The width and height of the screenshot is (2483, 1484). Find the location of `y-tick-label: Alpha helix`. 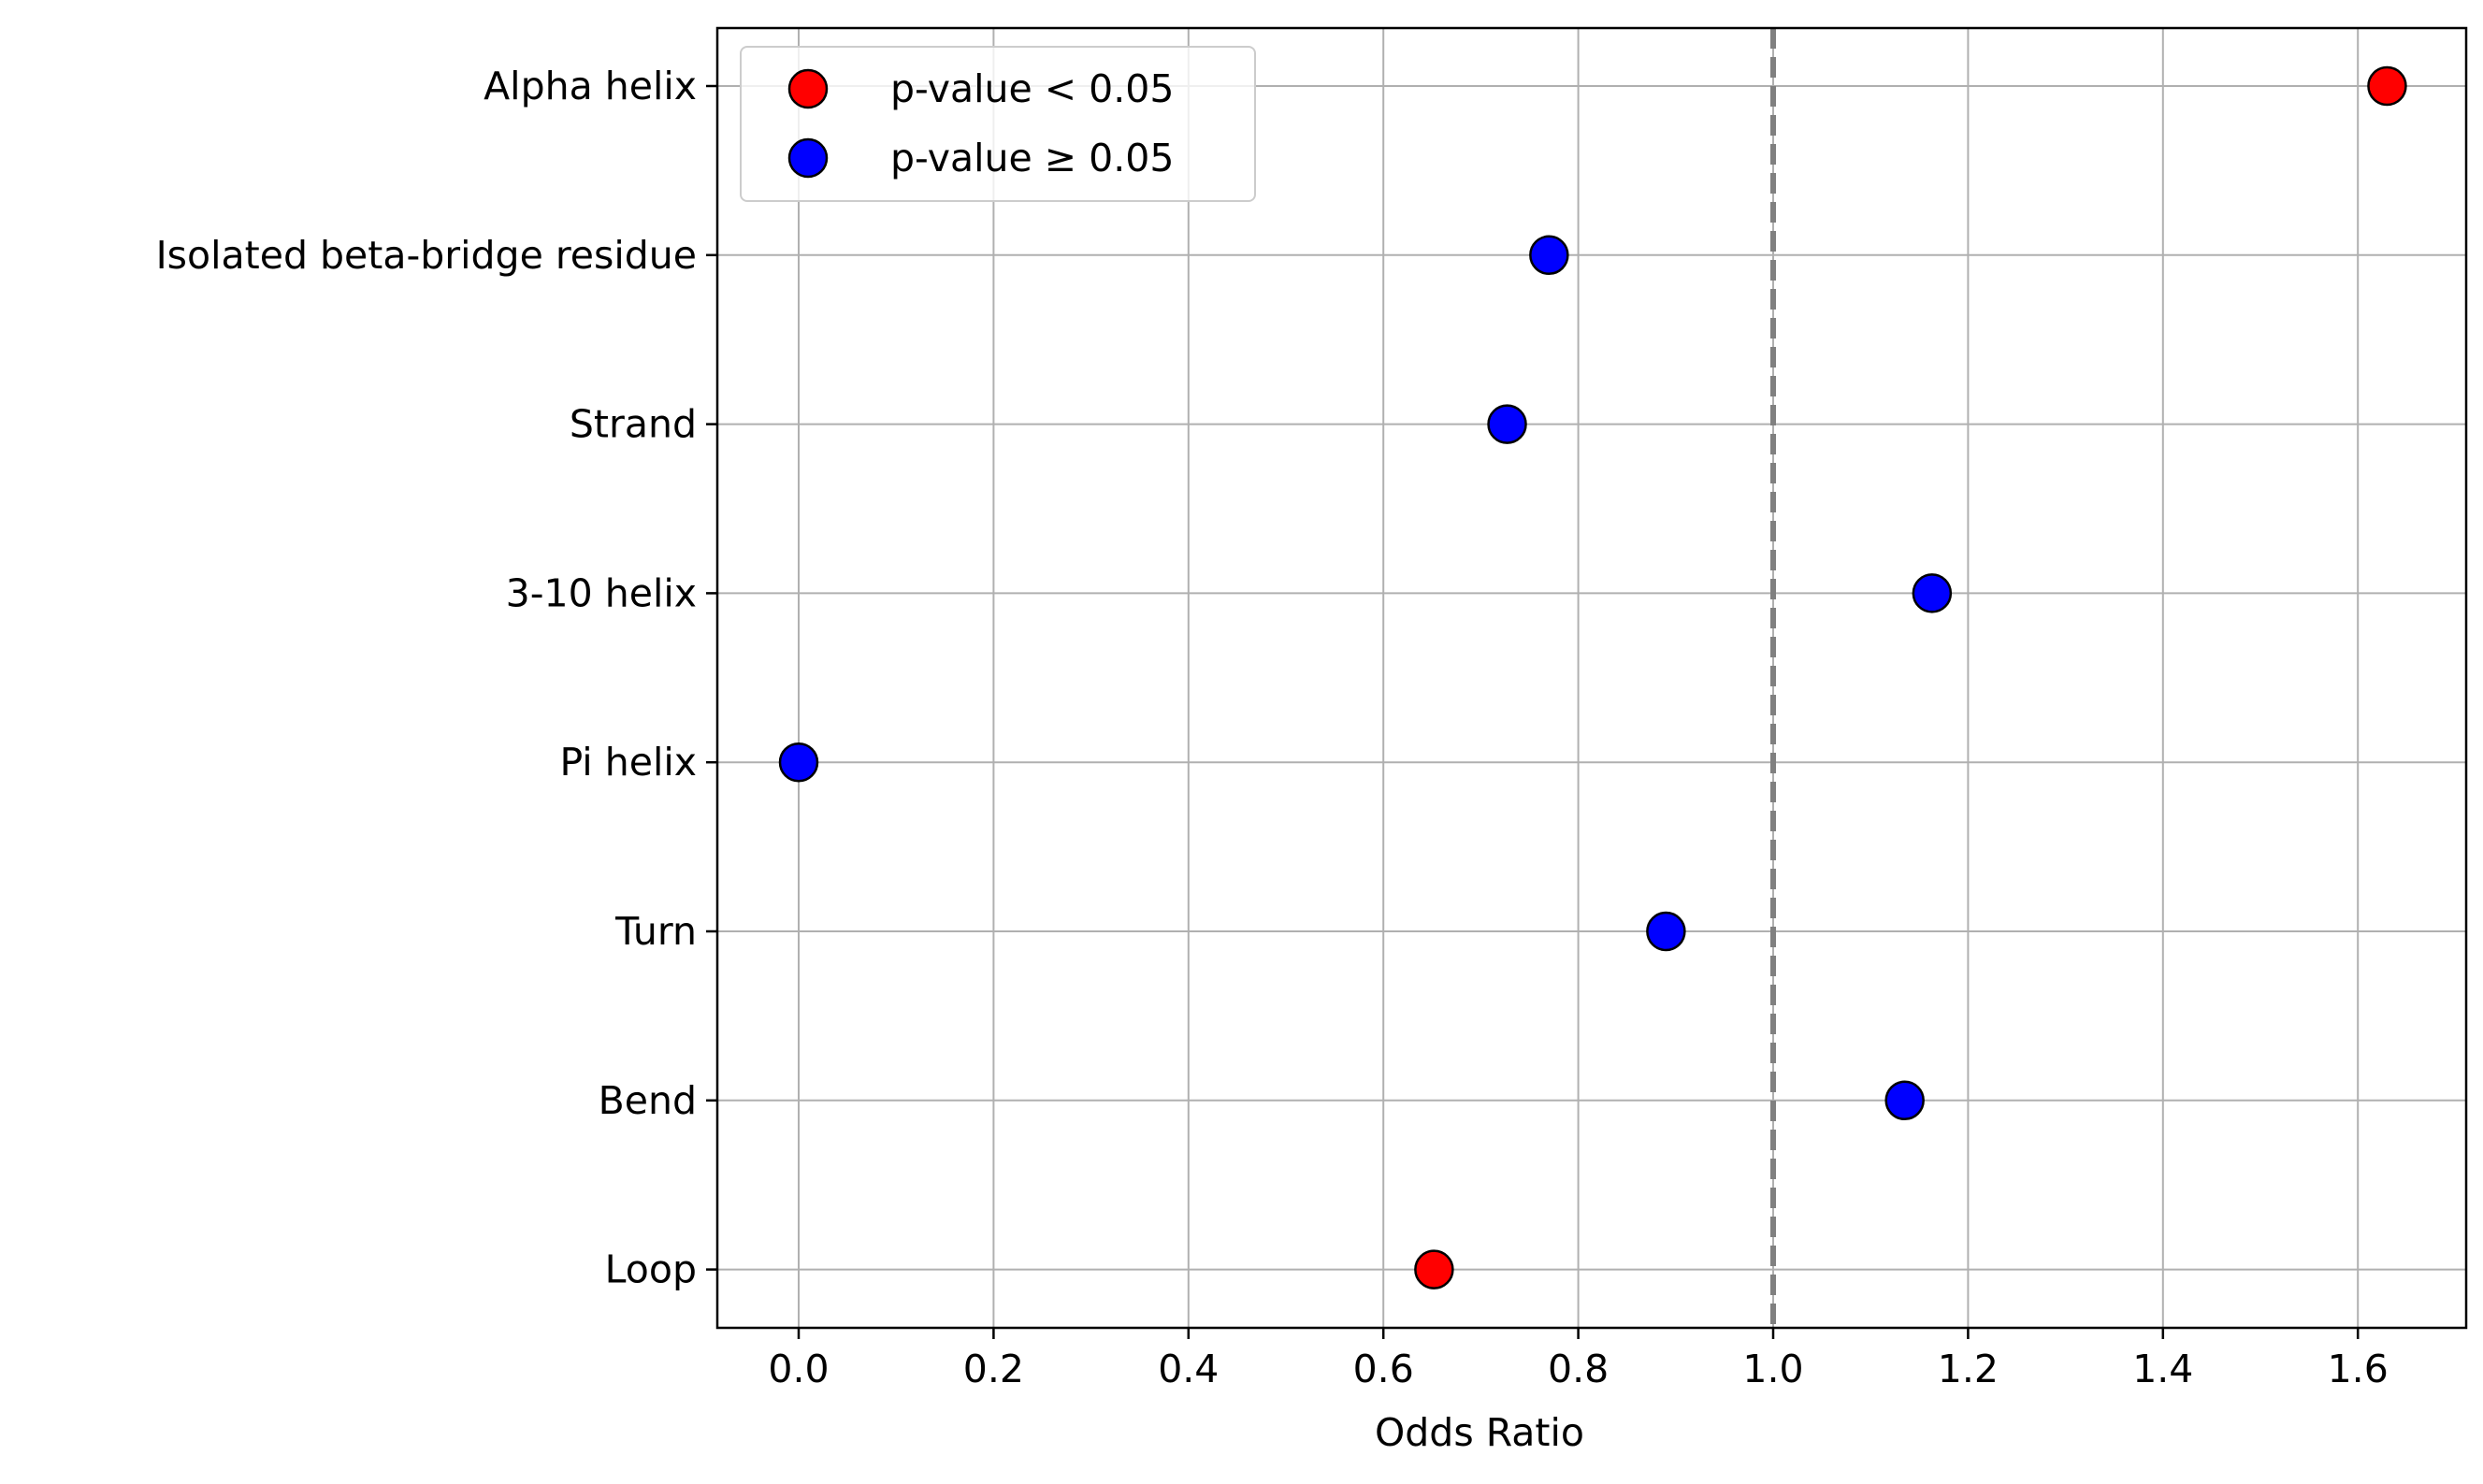

y-tick-label: Alpha helix is located at coordinates (590, 86).